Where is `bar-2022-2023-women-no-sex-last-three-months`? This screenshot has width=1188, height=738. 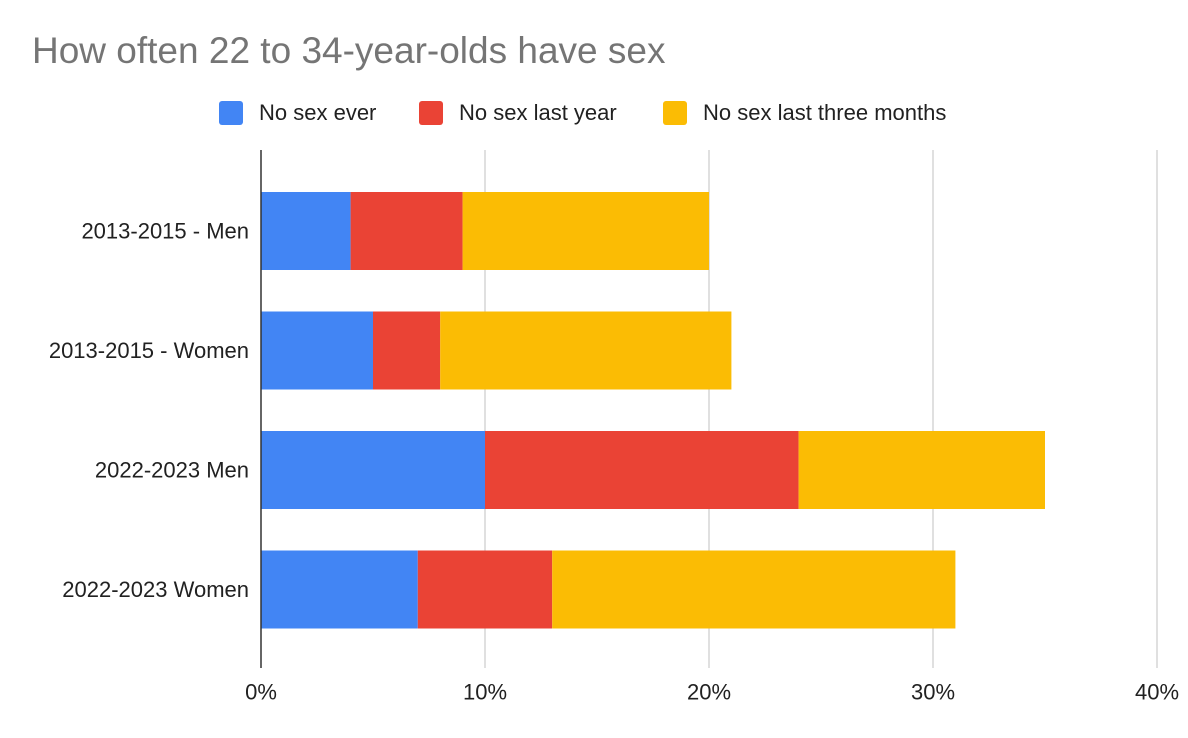
bar-2022-2023-women-no-sex-last-three-months is located at coordinates (754, 589).